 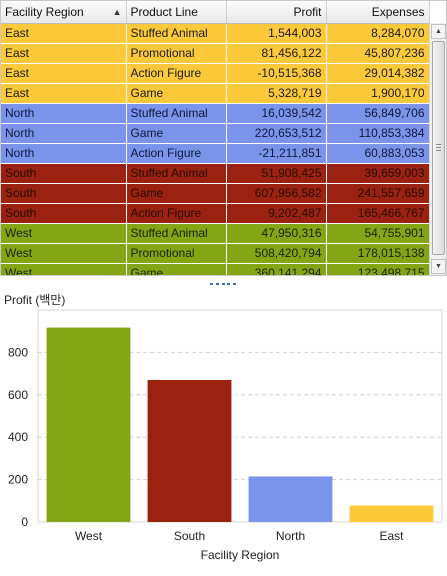 I want to click on table-row: South Game 607,956,582 241,557,659, so click(x=215, y=193).